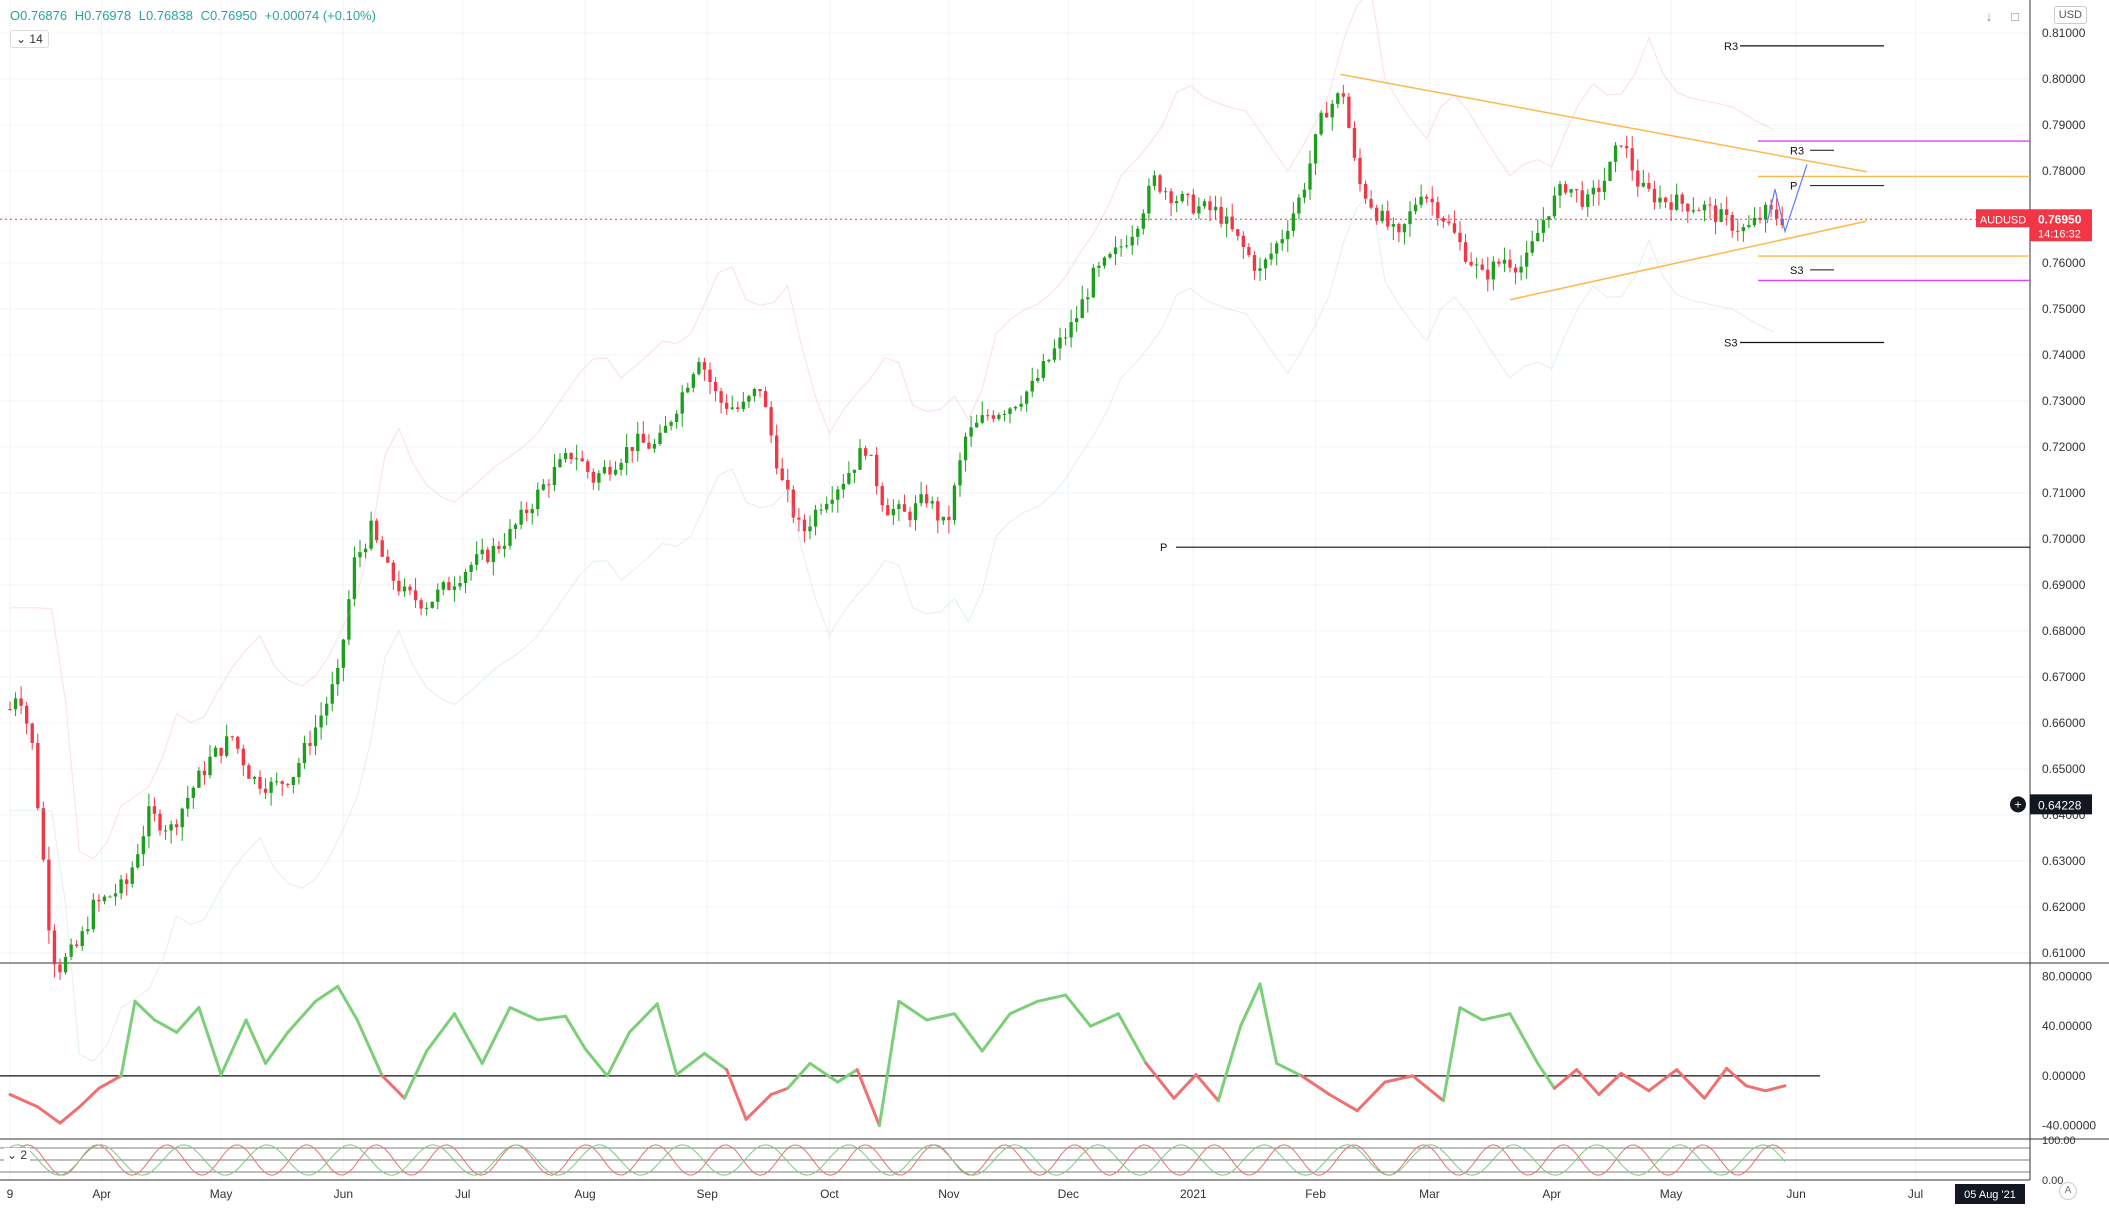 The width and height of the screenshot is (2109, 1208). Describe the element at coordinates (17, 1155) in the screenshot. I see `indicator-toggle-2: ⌄ 2` at that location.